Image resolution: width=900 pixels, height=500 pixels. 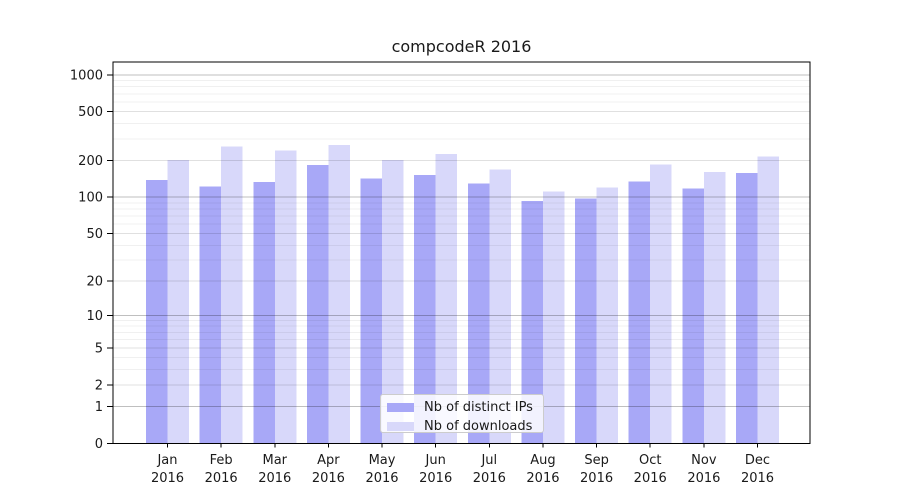 What do you see at coordinates (90, 161) in the screenshot?
I see `ytick-label-200: 200` at bounding box center [90, 161].